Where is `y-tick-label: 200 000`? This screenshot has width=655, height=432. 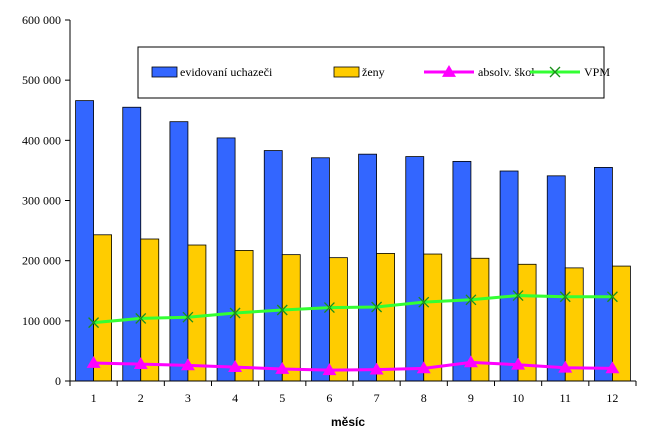 y-tick-label: 200 000 is located at coordinates (41, 261).